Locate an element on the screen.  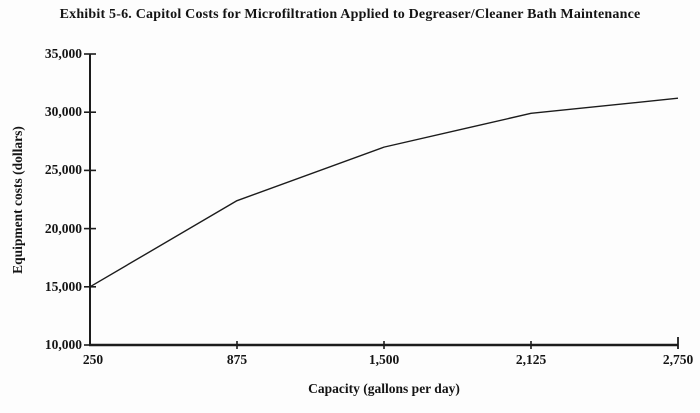
x-tick-label: 1,500 is located at coordinates (384, 359).